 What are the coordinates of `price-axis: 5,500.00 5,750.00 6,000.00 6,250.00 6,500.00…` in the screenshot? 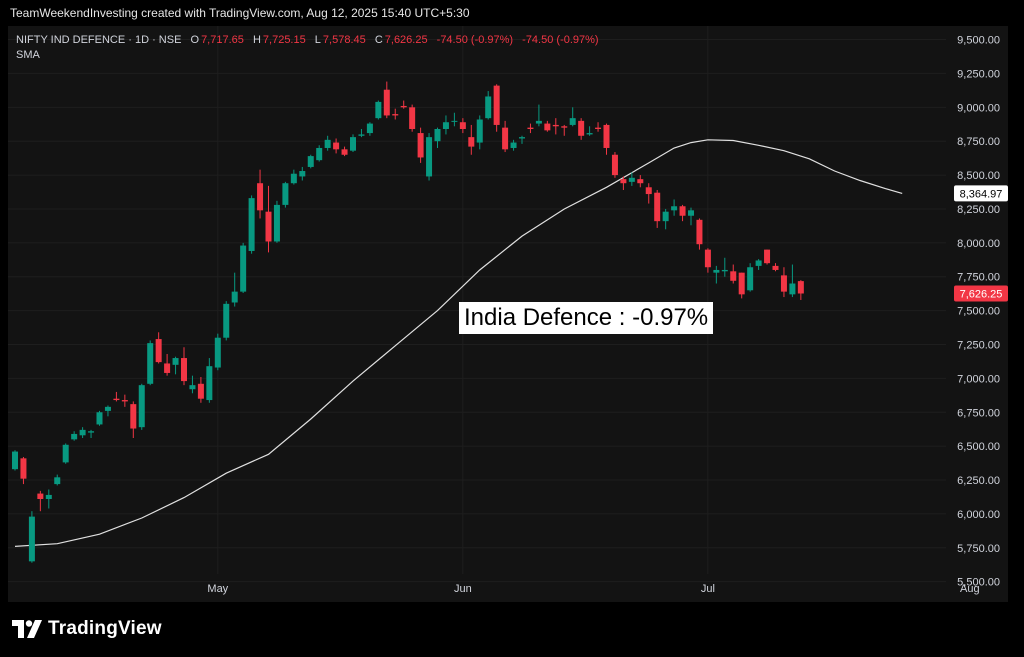 It's located at (977, 314).